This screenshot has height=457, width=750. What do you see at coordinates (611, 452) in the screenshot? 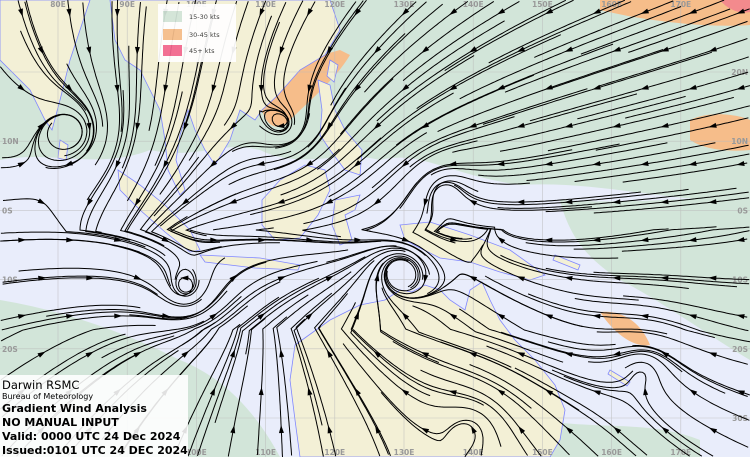
I see `lon-label-bottom: 160E` at bounding box center [611, 452].